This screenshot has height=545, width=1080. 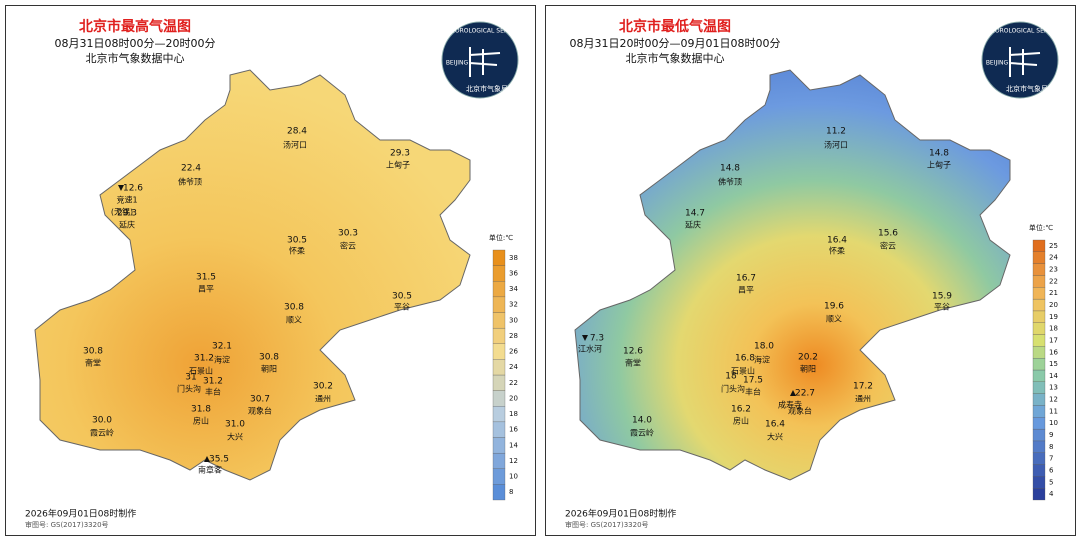 I want to click on station-value: 22.7, so click(x=805, y=394).